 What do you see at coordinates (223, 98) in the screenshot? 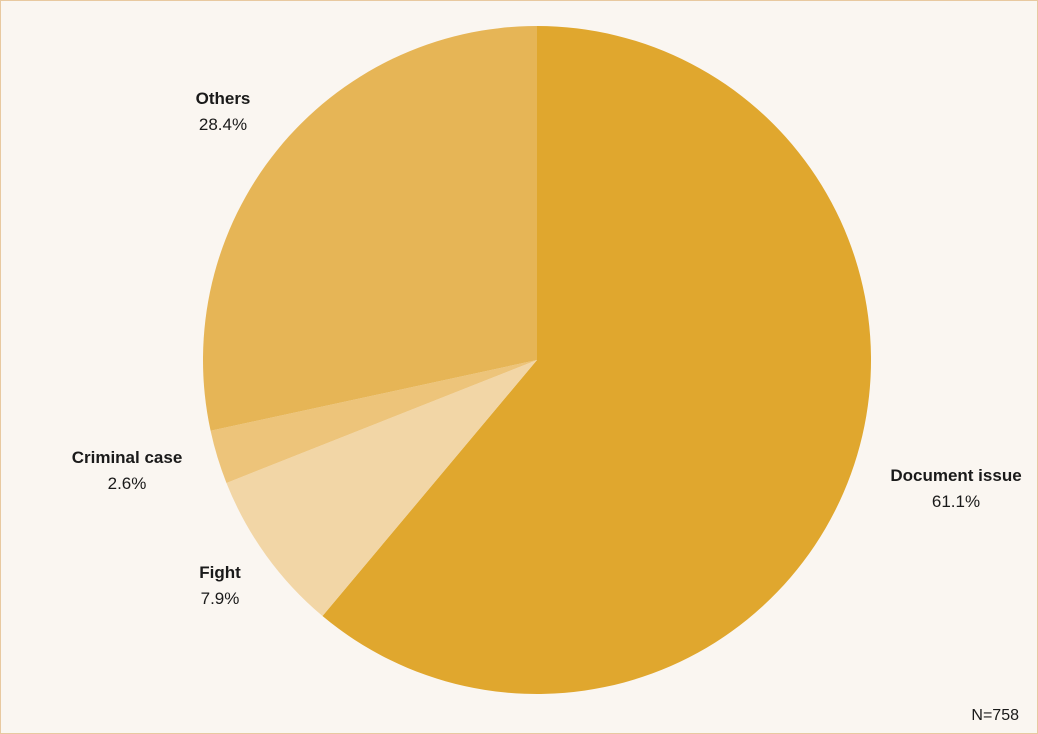
I see `slice-label-others: Others` at bounding box center [223, 98].